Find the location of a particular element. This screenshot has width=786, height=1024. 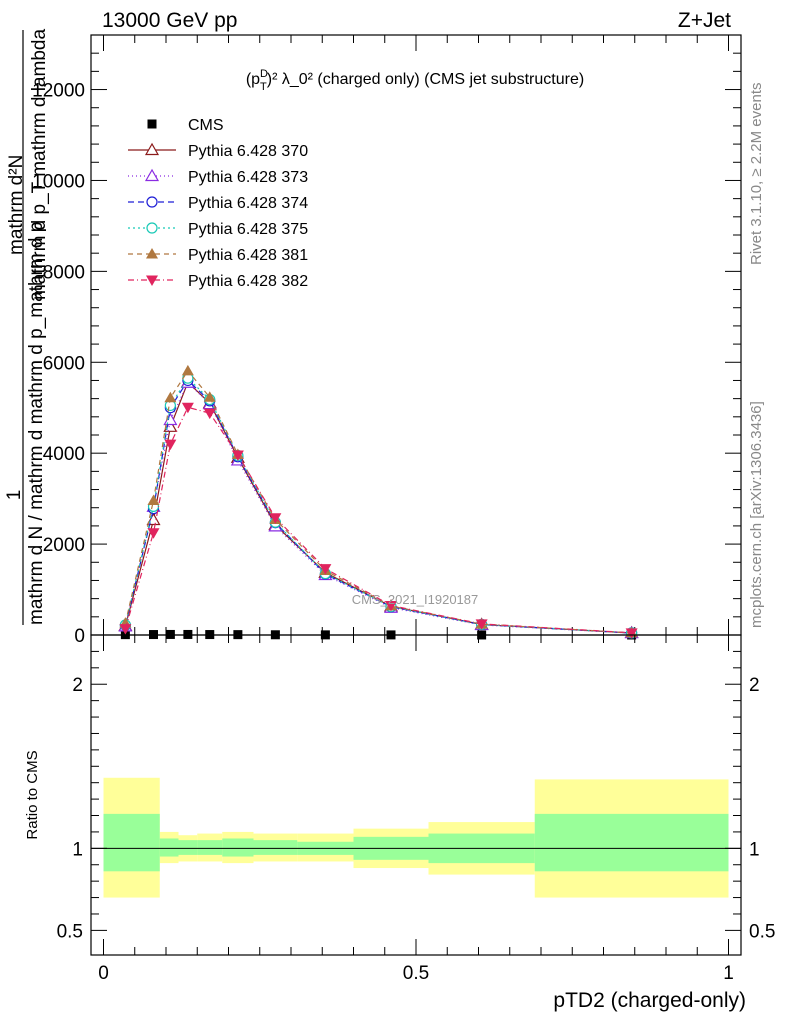

legend-label: CMS is located at coordinates (206, 125).